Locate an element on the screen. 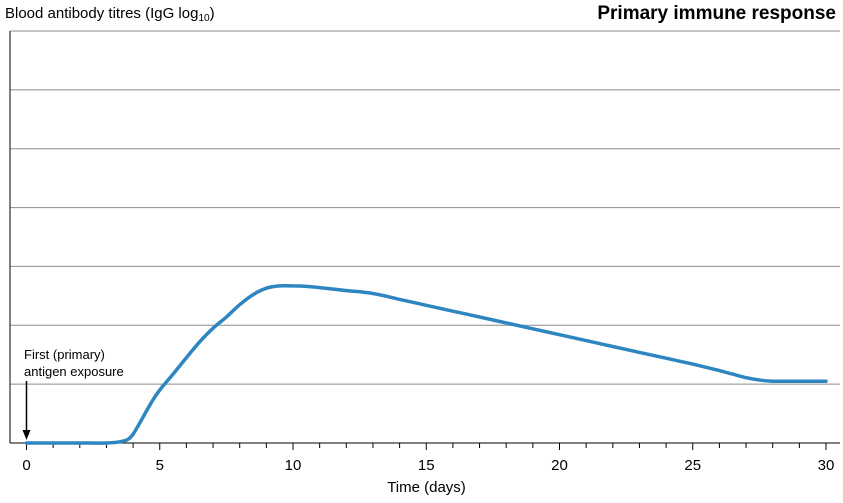 The height and width of the screenshot is (503, 843). exposure-annotation: First (primary) antigen exposure is located at coordinates (74, 363).